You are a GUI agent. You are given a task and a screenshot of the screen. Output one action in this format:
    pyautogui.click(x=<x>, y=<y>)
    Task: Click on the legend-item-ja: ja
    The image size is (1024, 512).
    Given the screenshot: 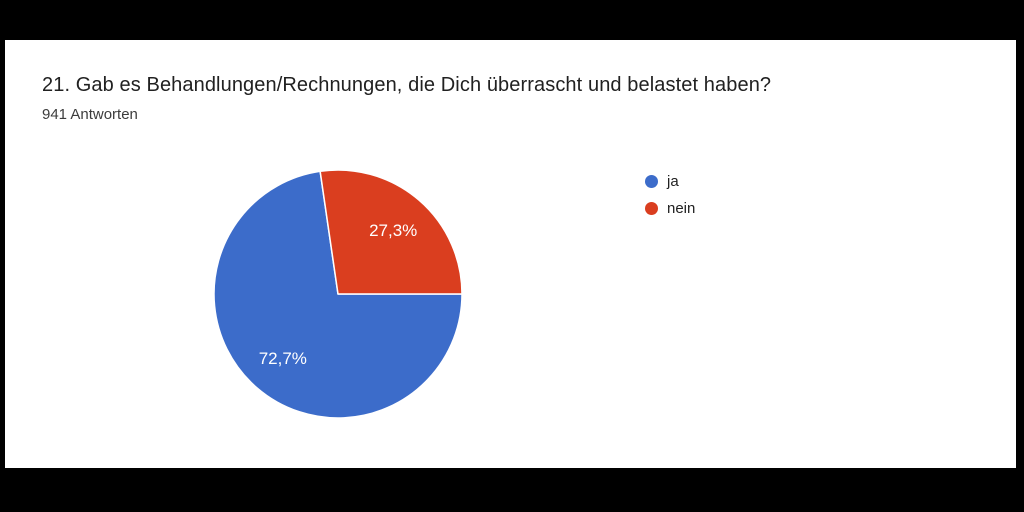 What is the action you would take?
    pyautogui.click(x=670, y=181)
    